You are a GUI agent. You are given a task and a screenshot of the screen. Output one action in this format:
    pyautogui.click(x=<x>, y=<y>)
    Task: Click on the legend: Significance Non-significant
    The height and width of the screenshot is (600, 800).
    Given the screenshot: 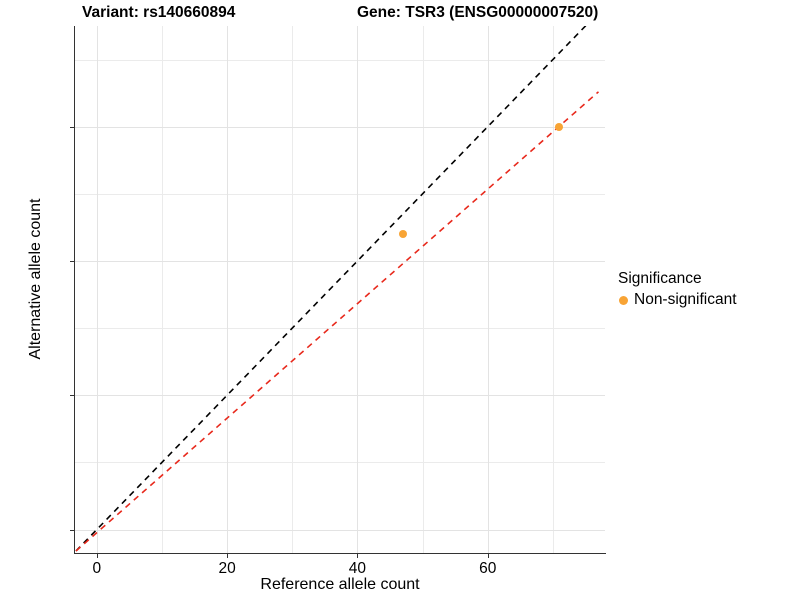 What is the action you would take?
    pyautogui.click(x=705, y=290)
    